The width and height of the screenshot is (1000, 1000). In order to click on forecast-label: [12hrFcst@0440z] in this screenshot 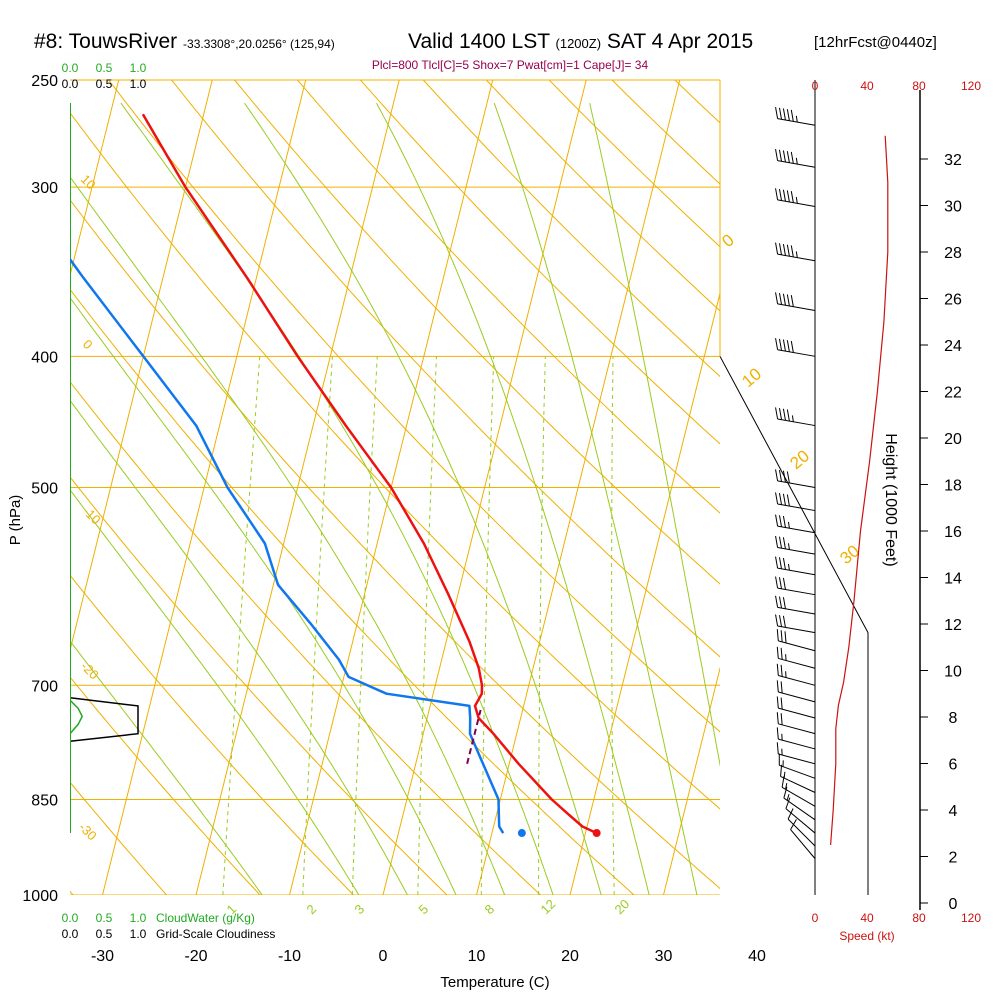, I will do `click(875, 42)`.